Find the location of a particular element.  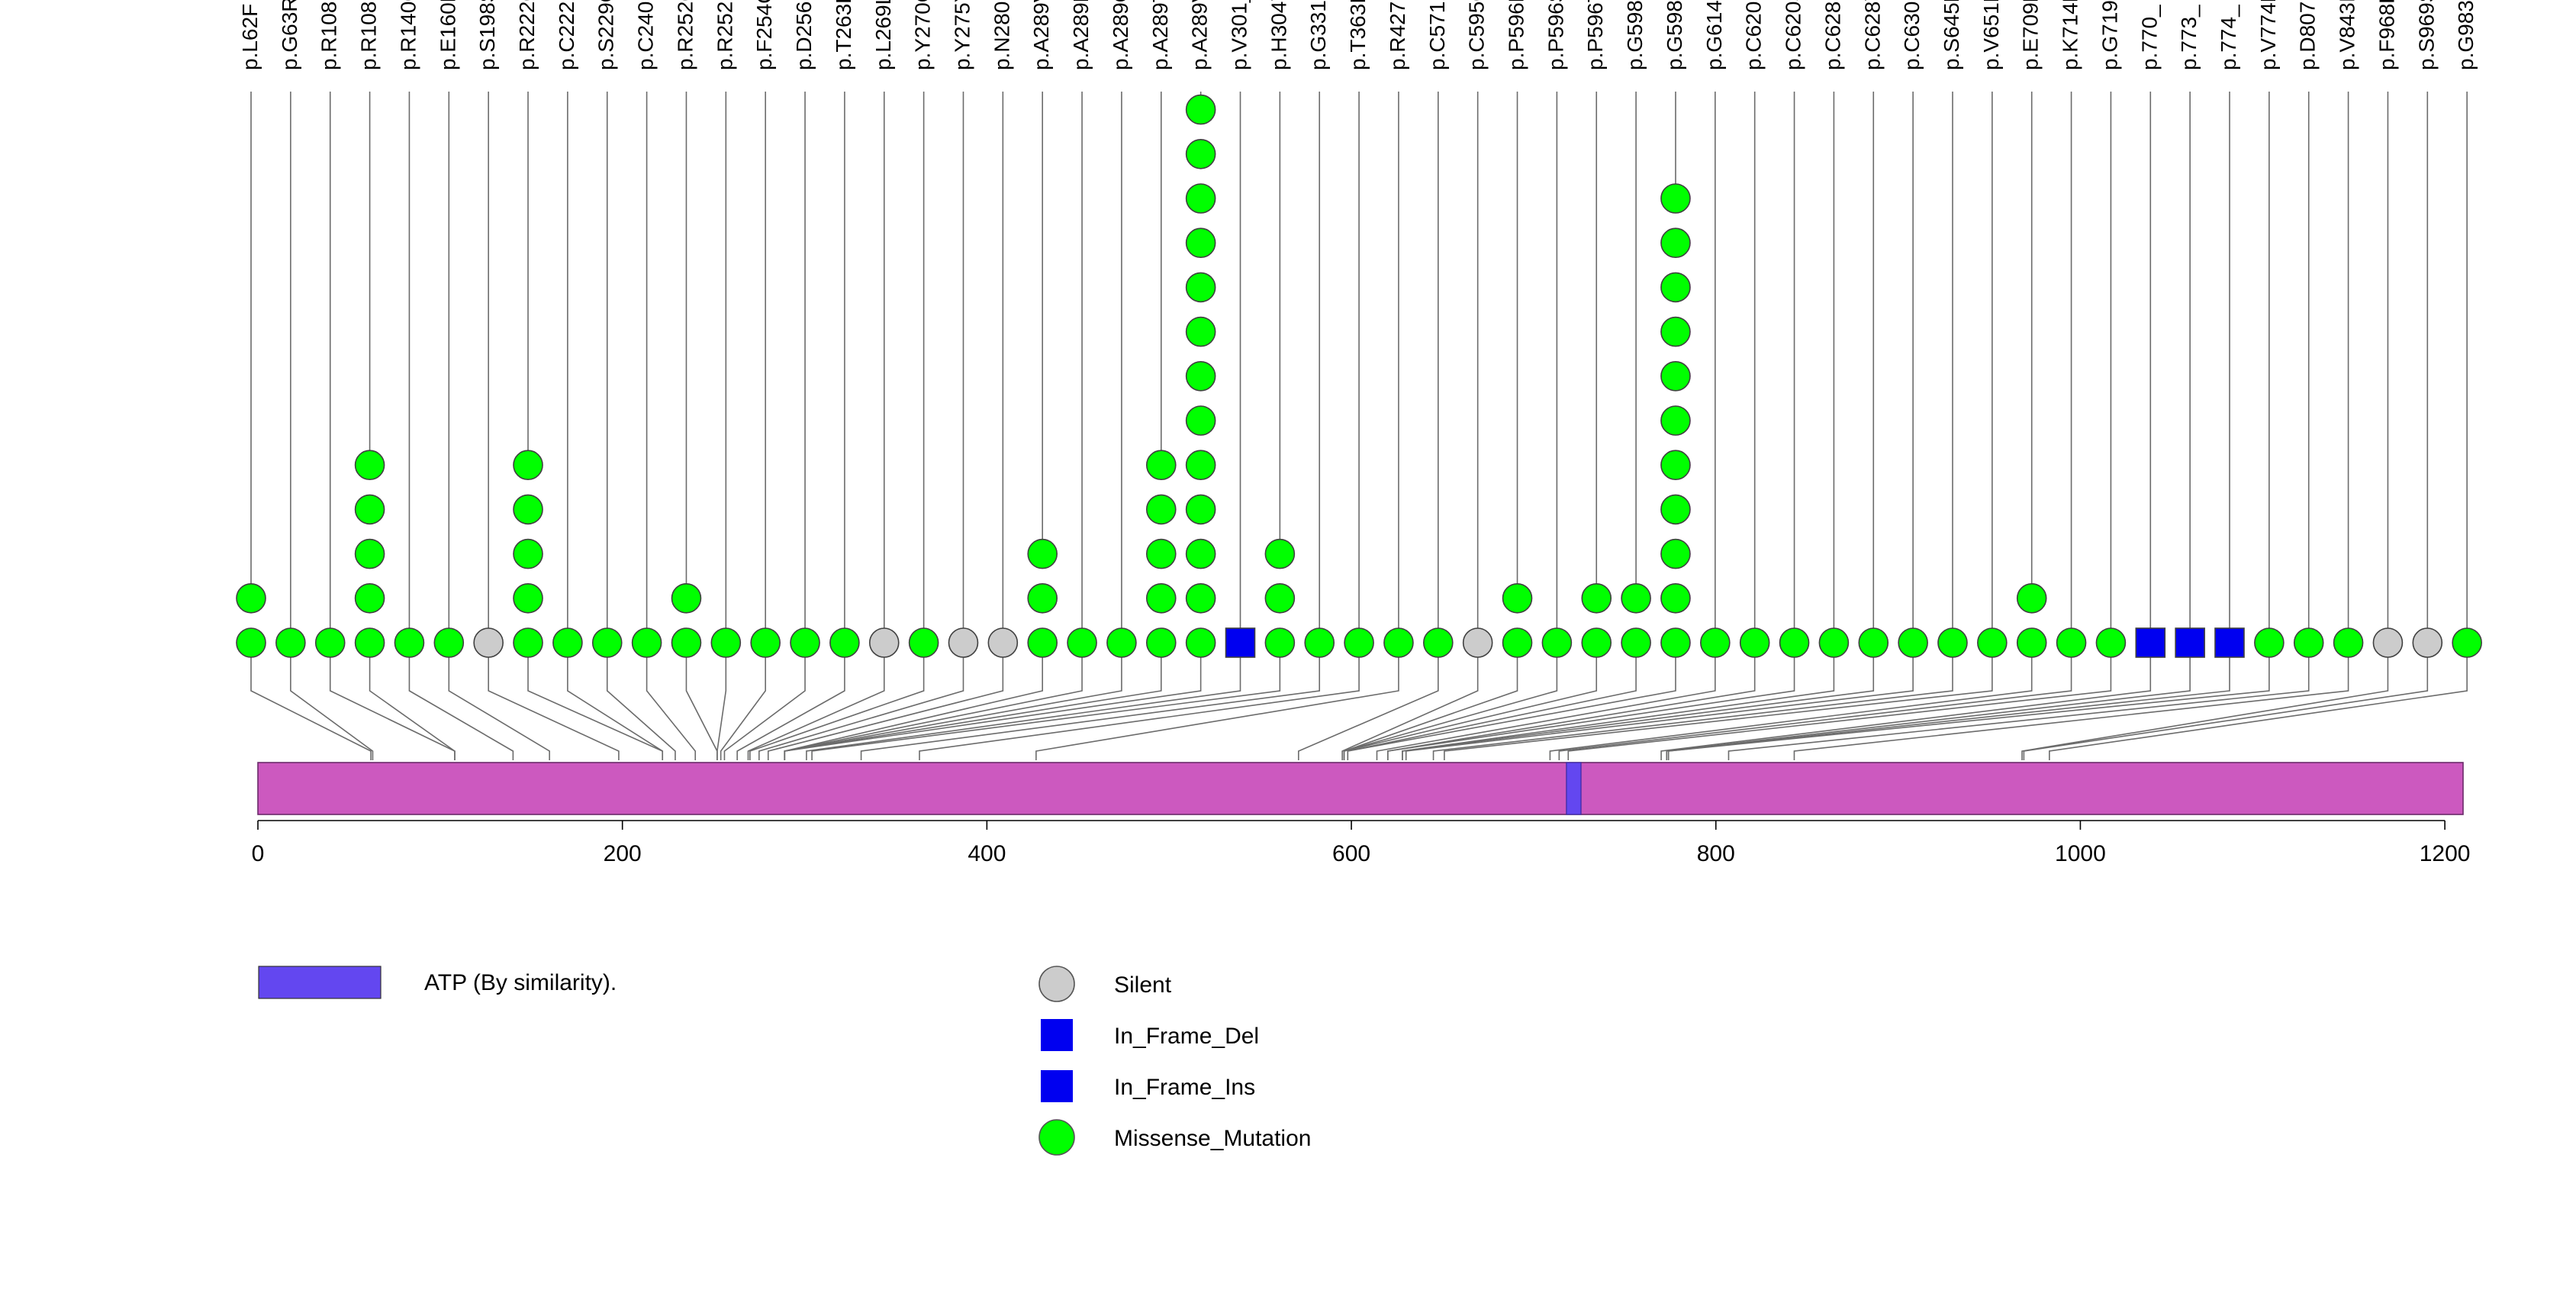

mutation-label: p.773_ is located at coordinates (2189, 38).